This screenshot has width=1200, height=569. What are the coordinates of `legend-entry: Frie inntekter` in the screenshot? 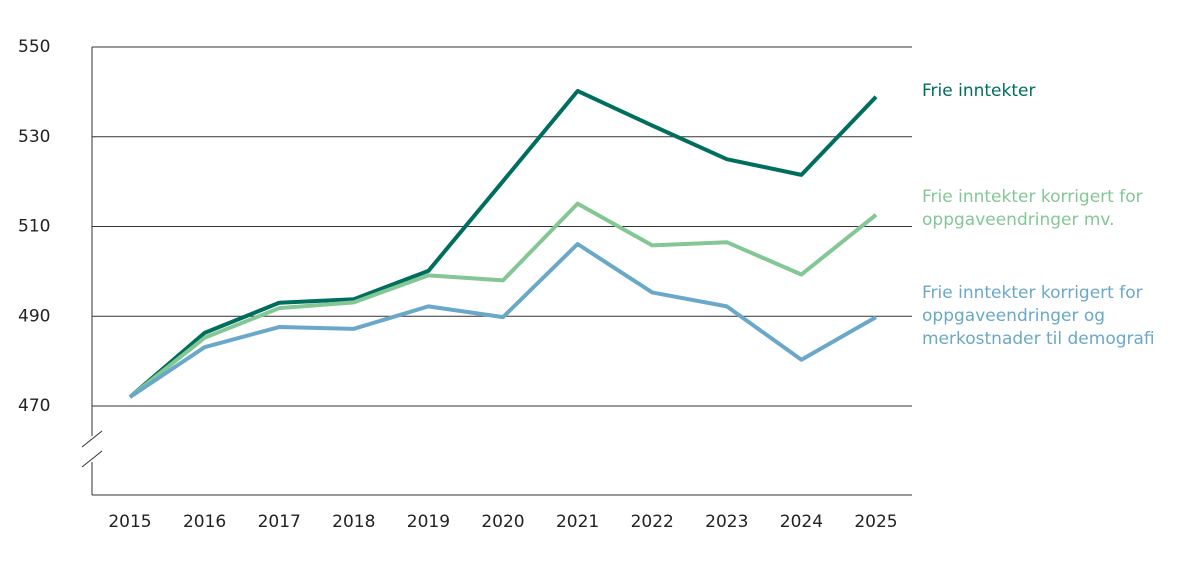 It's located at (979, 91).